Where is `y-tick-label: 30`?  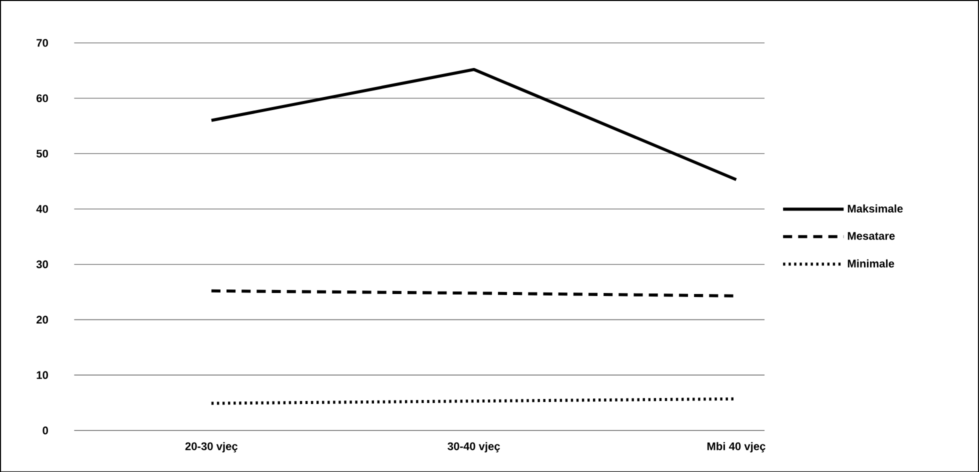
y-tick-label: 30 is located at coordinates (42, 264).